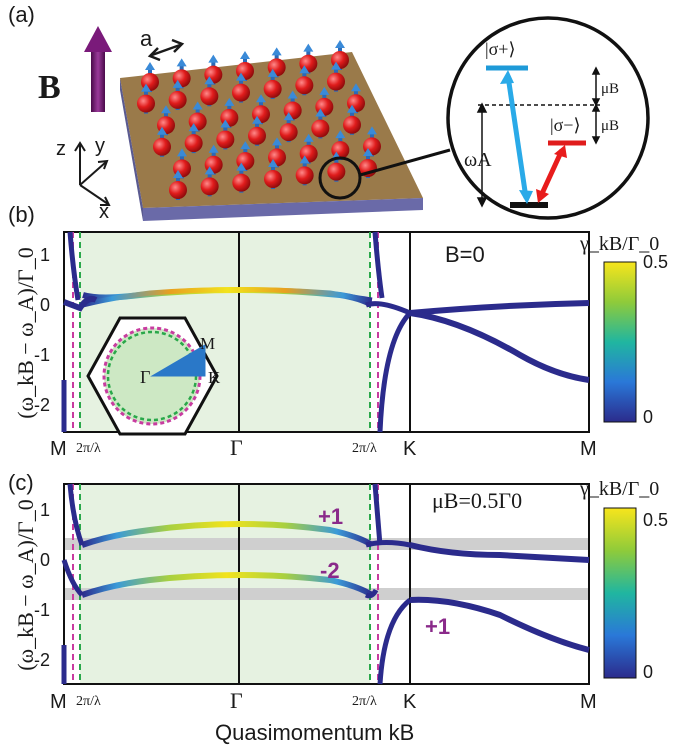  What do you see at coordinates (42, 660) in the screenshot?
I see `ytick-c-m2: -2` at bounding box center [42, 660].